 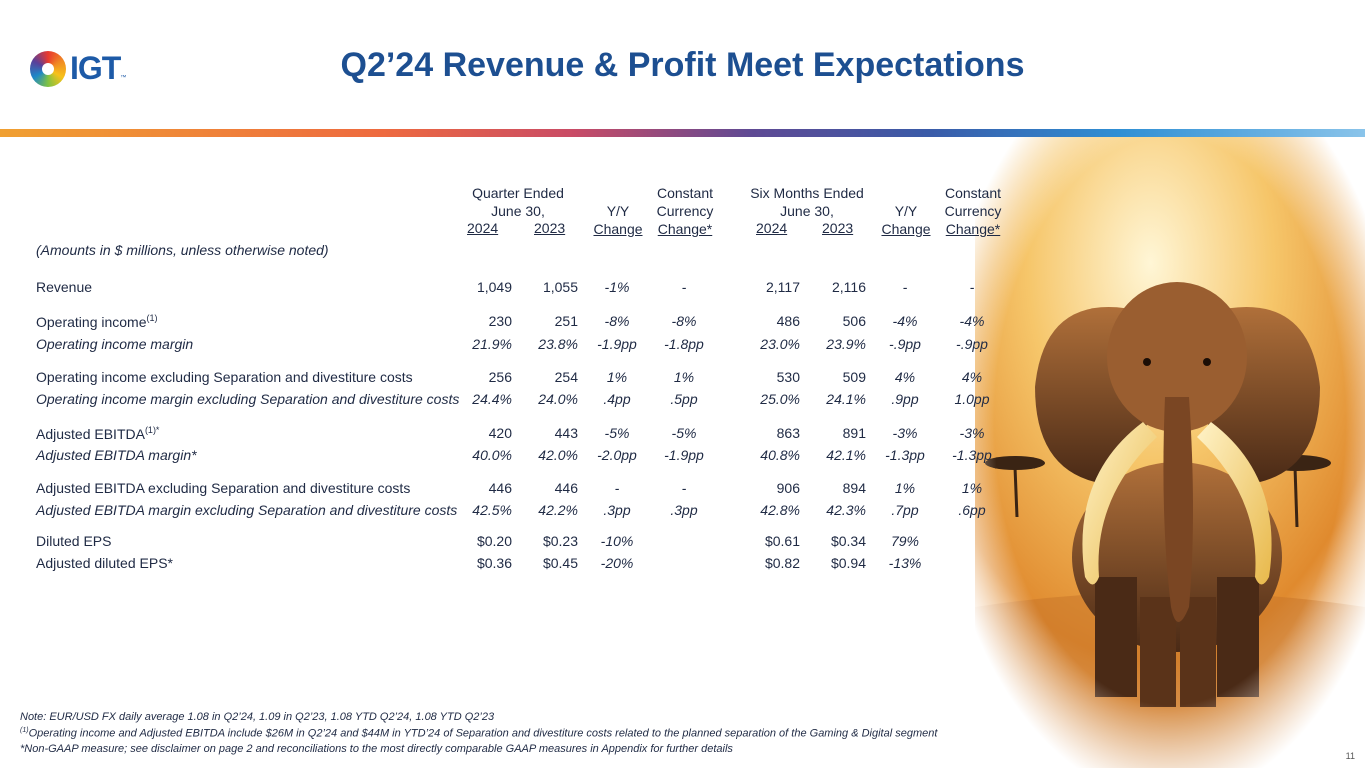 What do you see at coordinates (618, 211) in the screenshot?
I see `header-yy-label: Y/Y` at bounding box center [618, 211].